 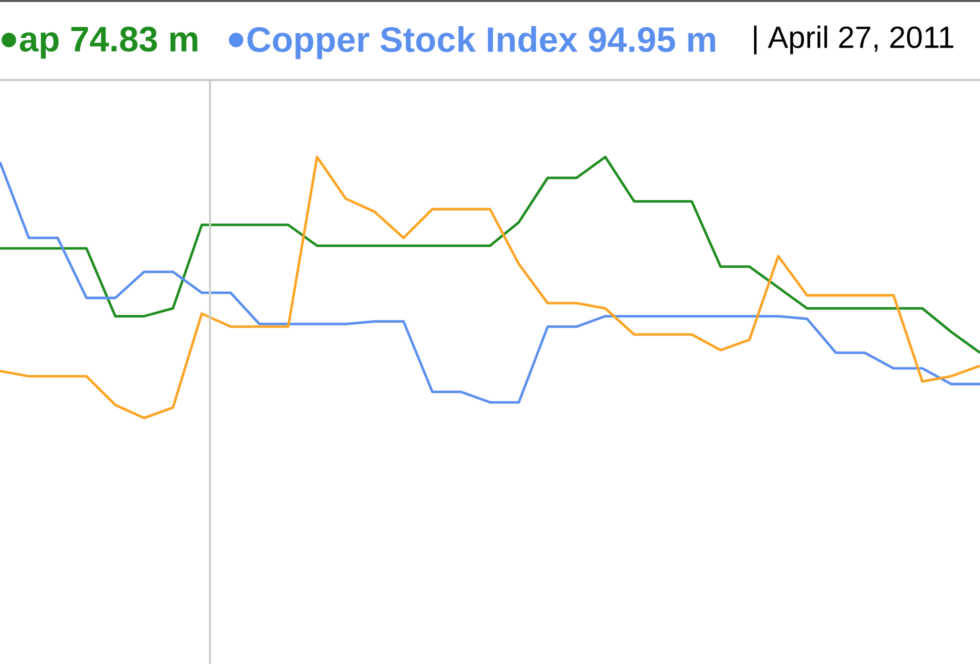 What do you see at coordinates (854, 40) in the screenshot?
I see `text: | April 27, 2011` at bounding box center [854, 40].